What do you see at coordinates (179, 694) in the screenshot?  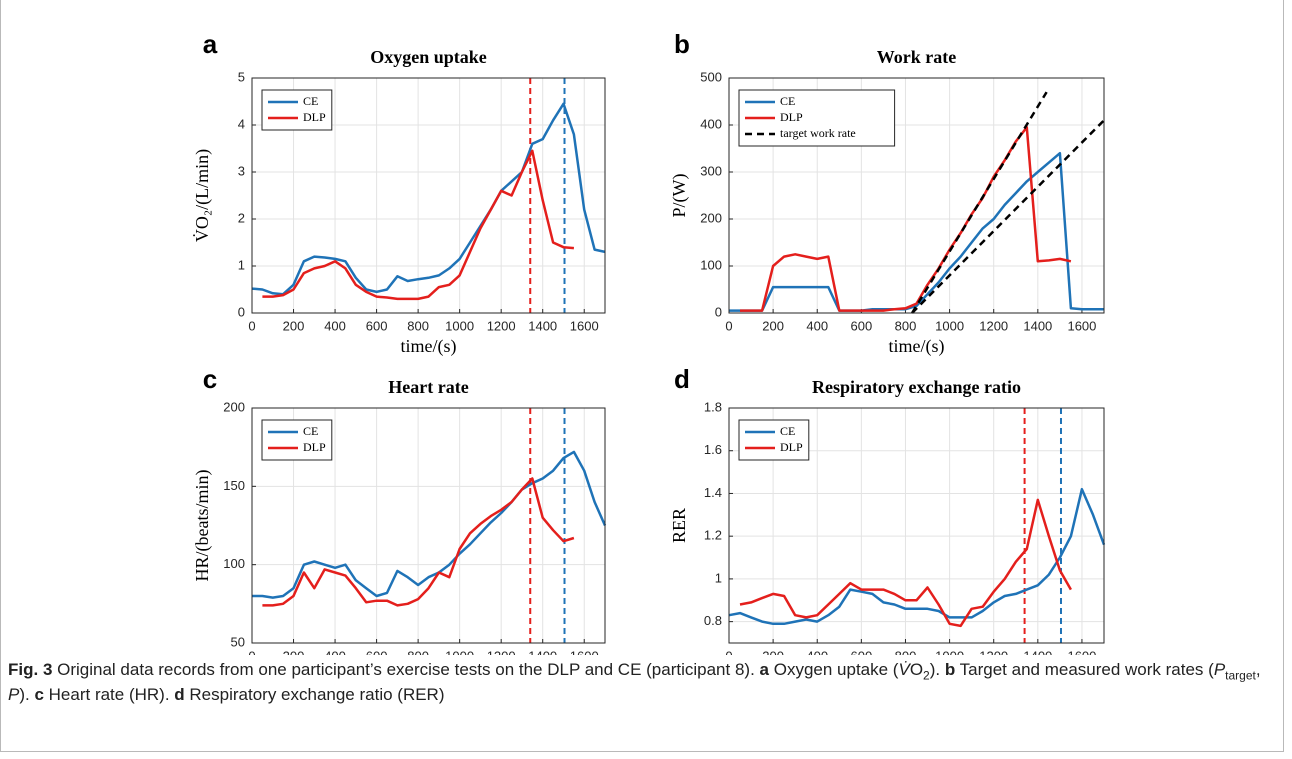 I see `caption-run: d` at bounding box center [179, 694].